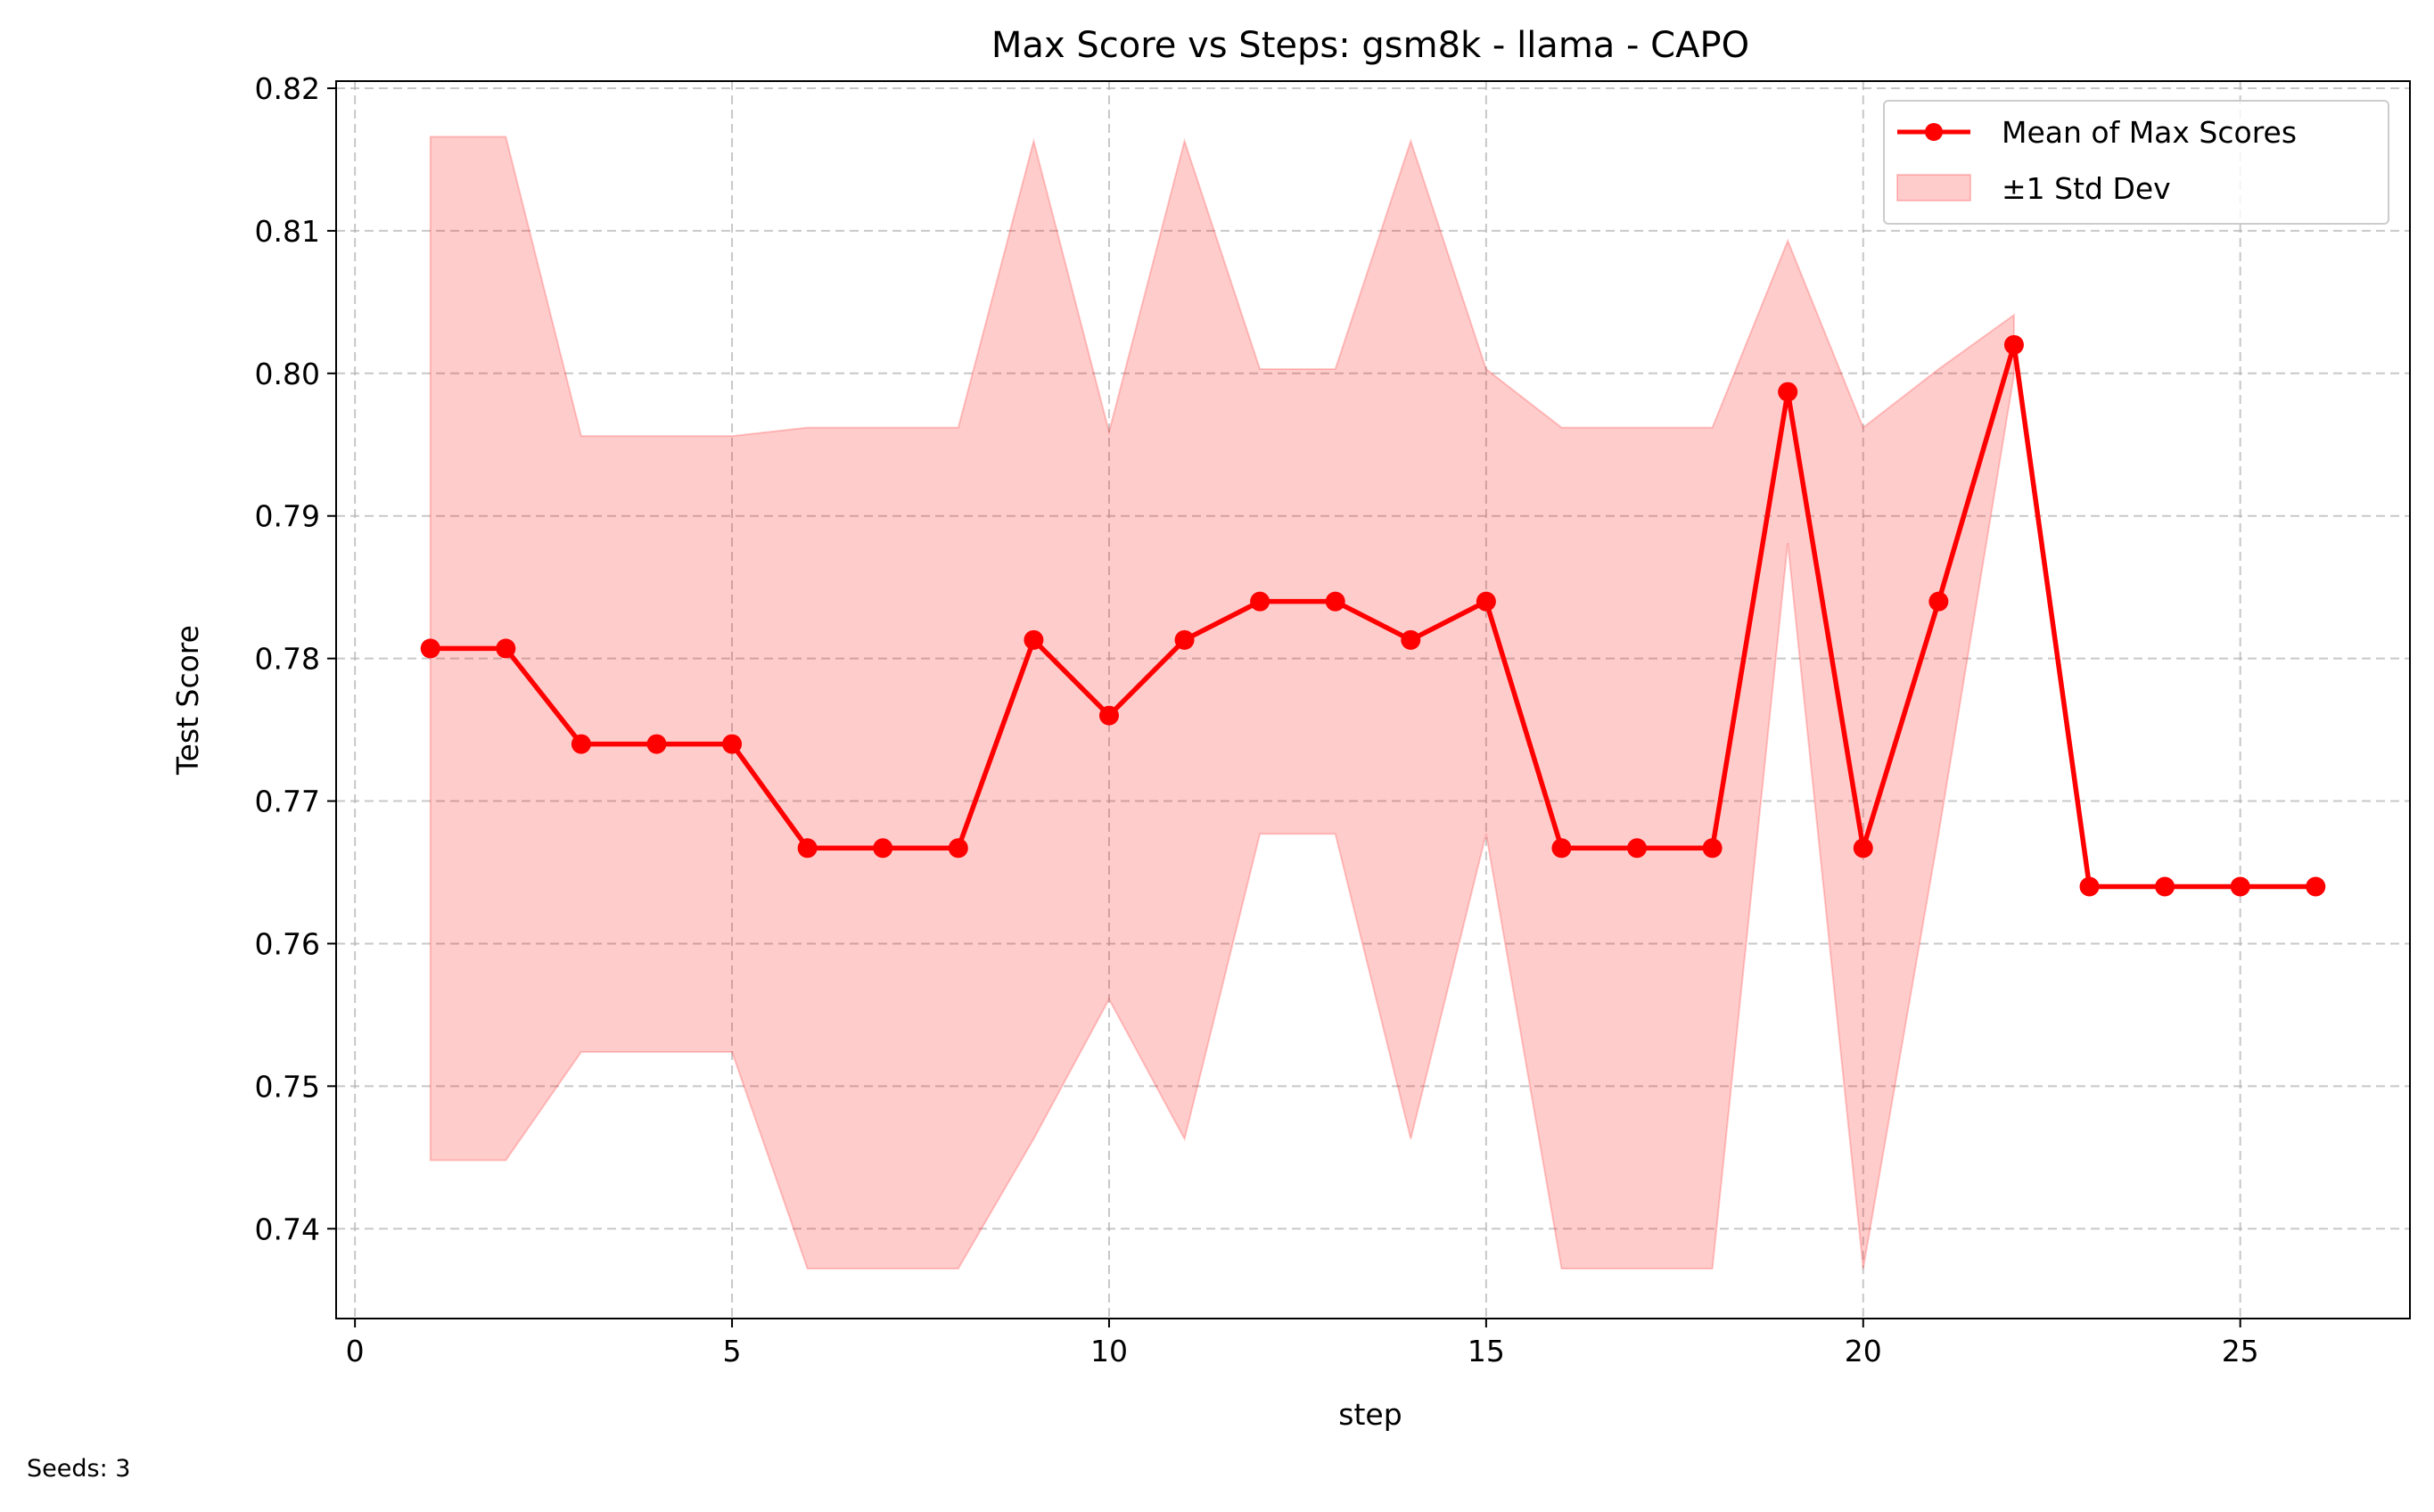  What do you see at coordinates (288, 516) in the screenshot?
I see `y-tick-label: 0.79` at bounding box center [288, 516].